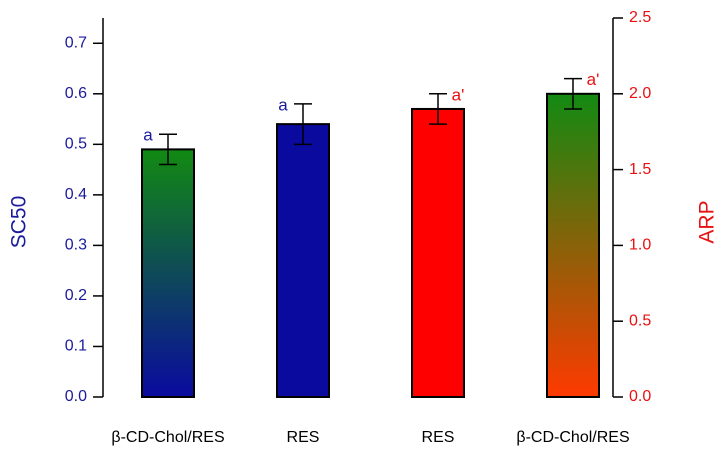 The width and height of the screenshot is (726, 454). I want to click on y2-axis-label: ARP, so click(707, 221).